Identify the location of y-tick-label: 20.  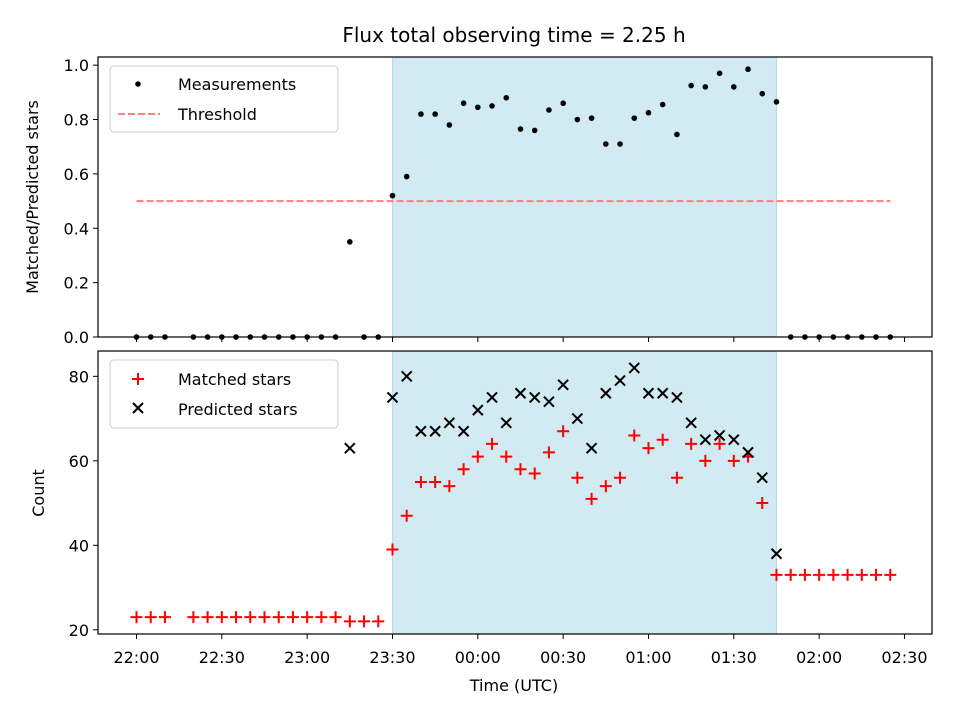
(79, 630).